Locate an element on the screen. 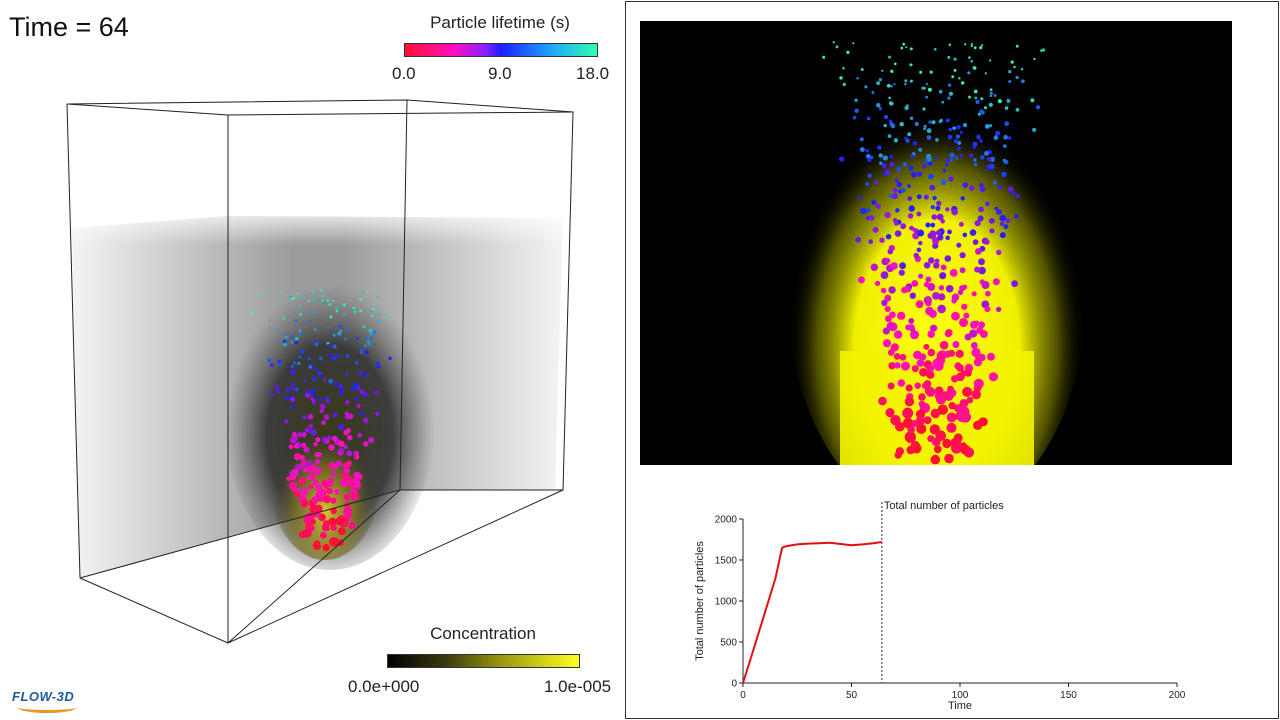 The image size is (1280, 720). concentration-tick-min: 0.0e+000 is located at coordinates (384, 686).